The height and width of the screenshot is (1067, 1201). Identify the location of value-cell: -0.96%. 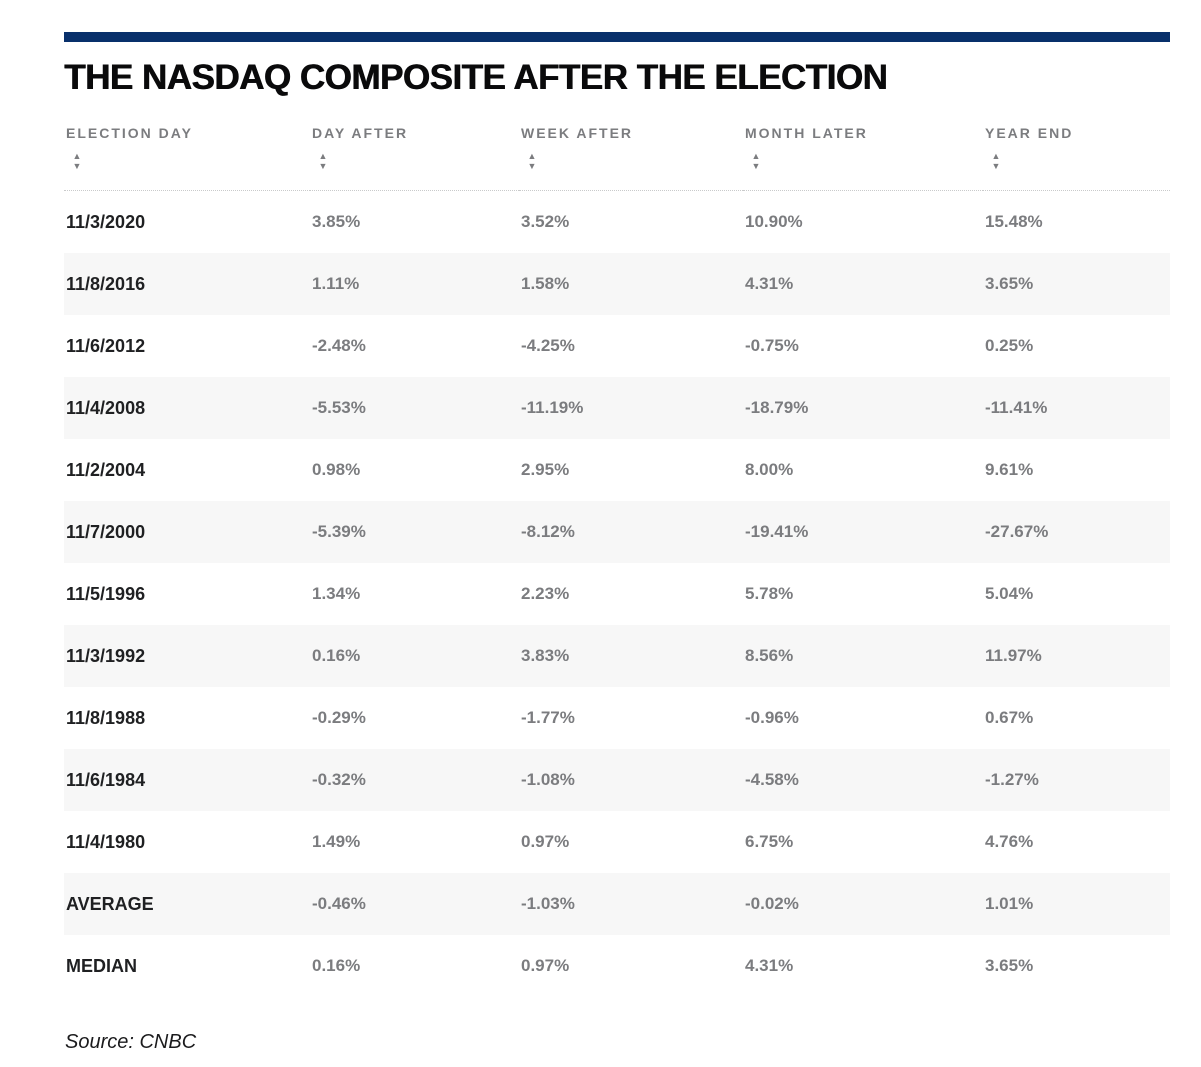
(772, 717).